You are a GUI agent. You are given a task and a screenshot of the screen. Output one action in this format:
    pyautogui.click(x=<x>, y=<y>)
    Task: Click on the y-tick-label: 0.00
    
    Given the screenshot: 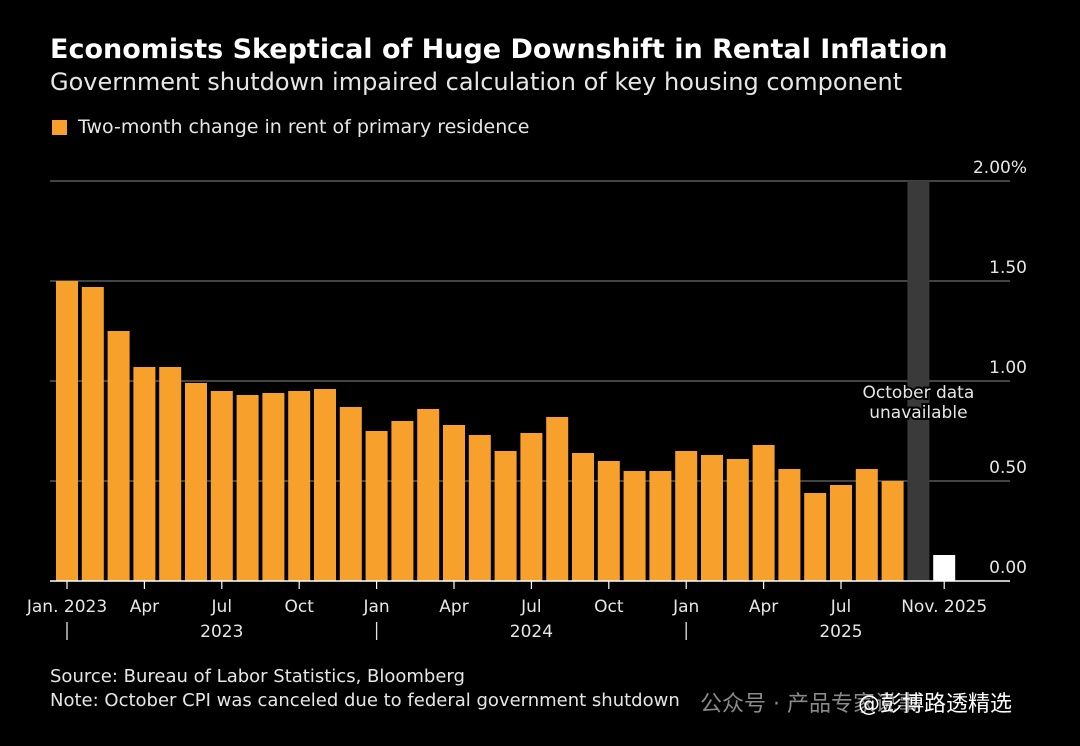 What is the action you would take?
    pyautogui.click(x=1008, y=568)
    